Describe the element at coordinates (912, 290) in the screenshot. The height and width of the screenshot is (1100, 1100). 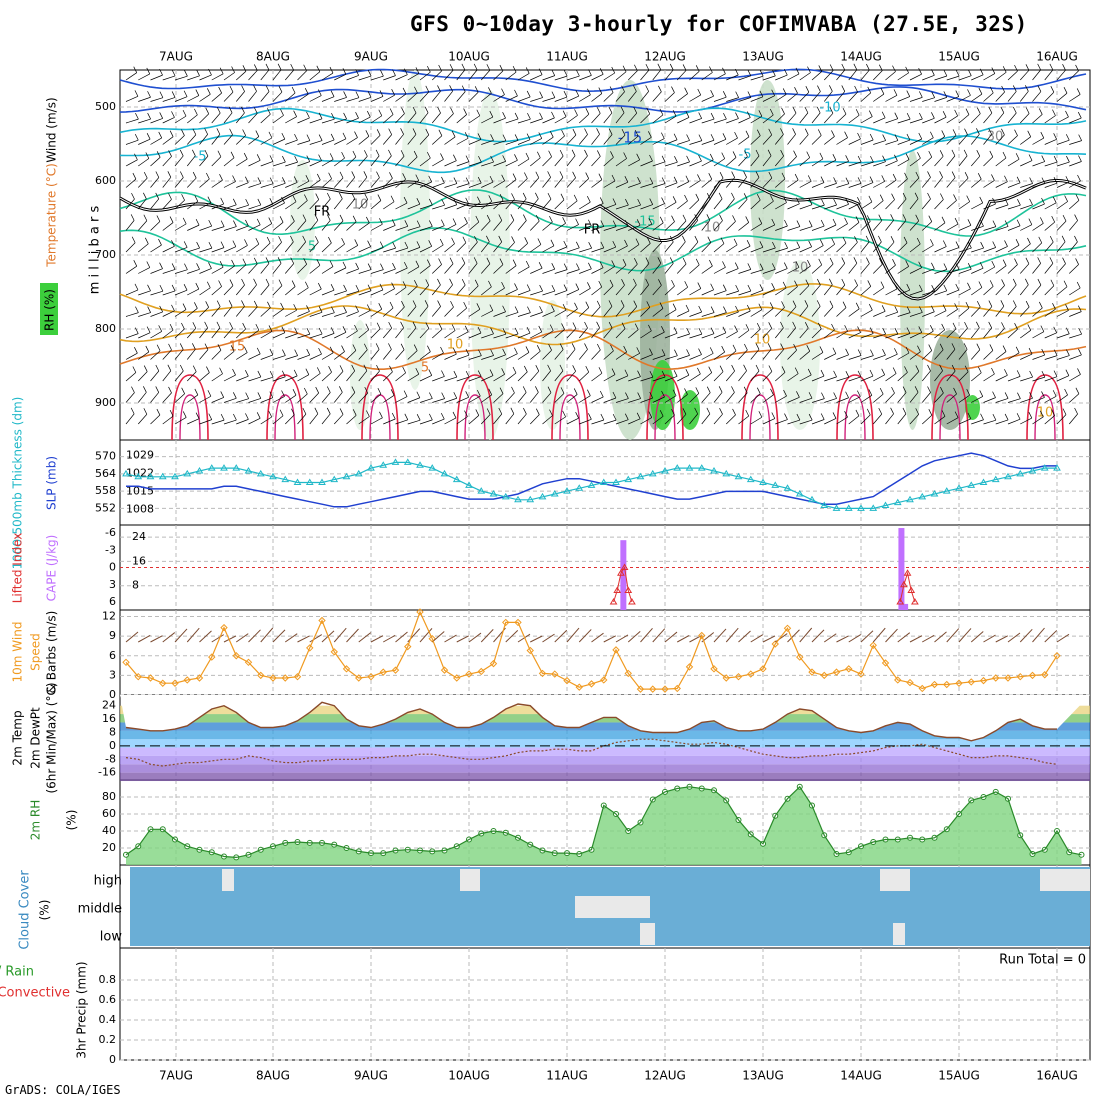
I see `rh-shading` at that location.